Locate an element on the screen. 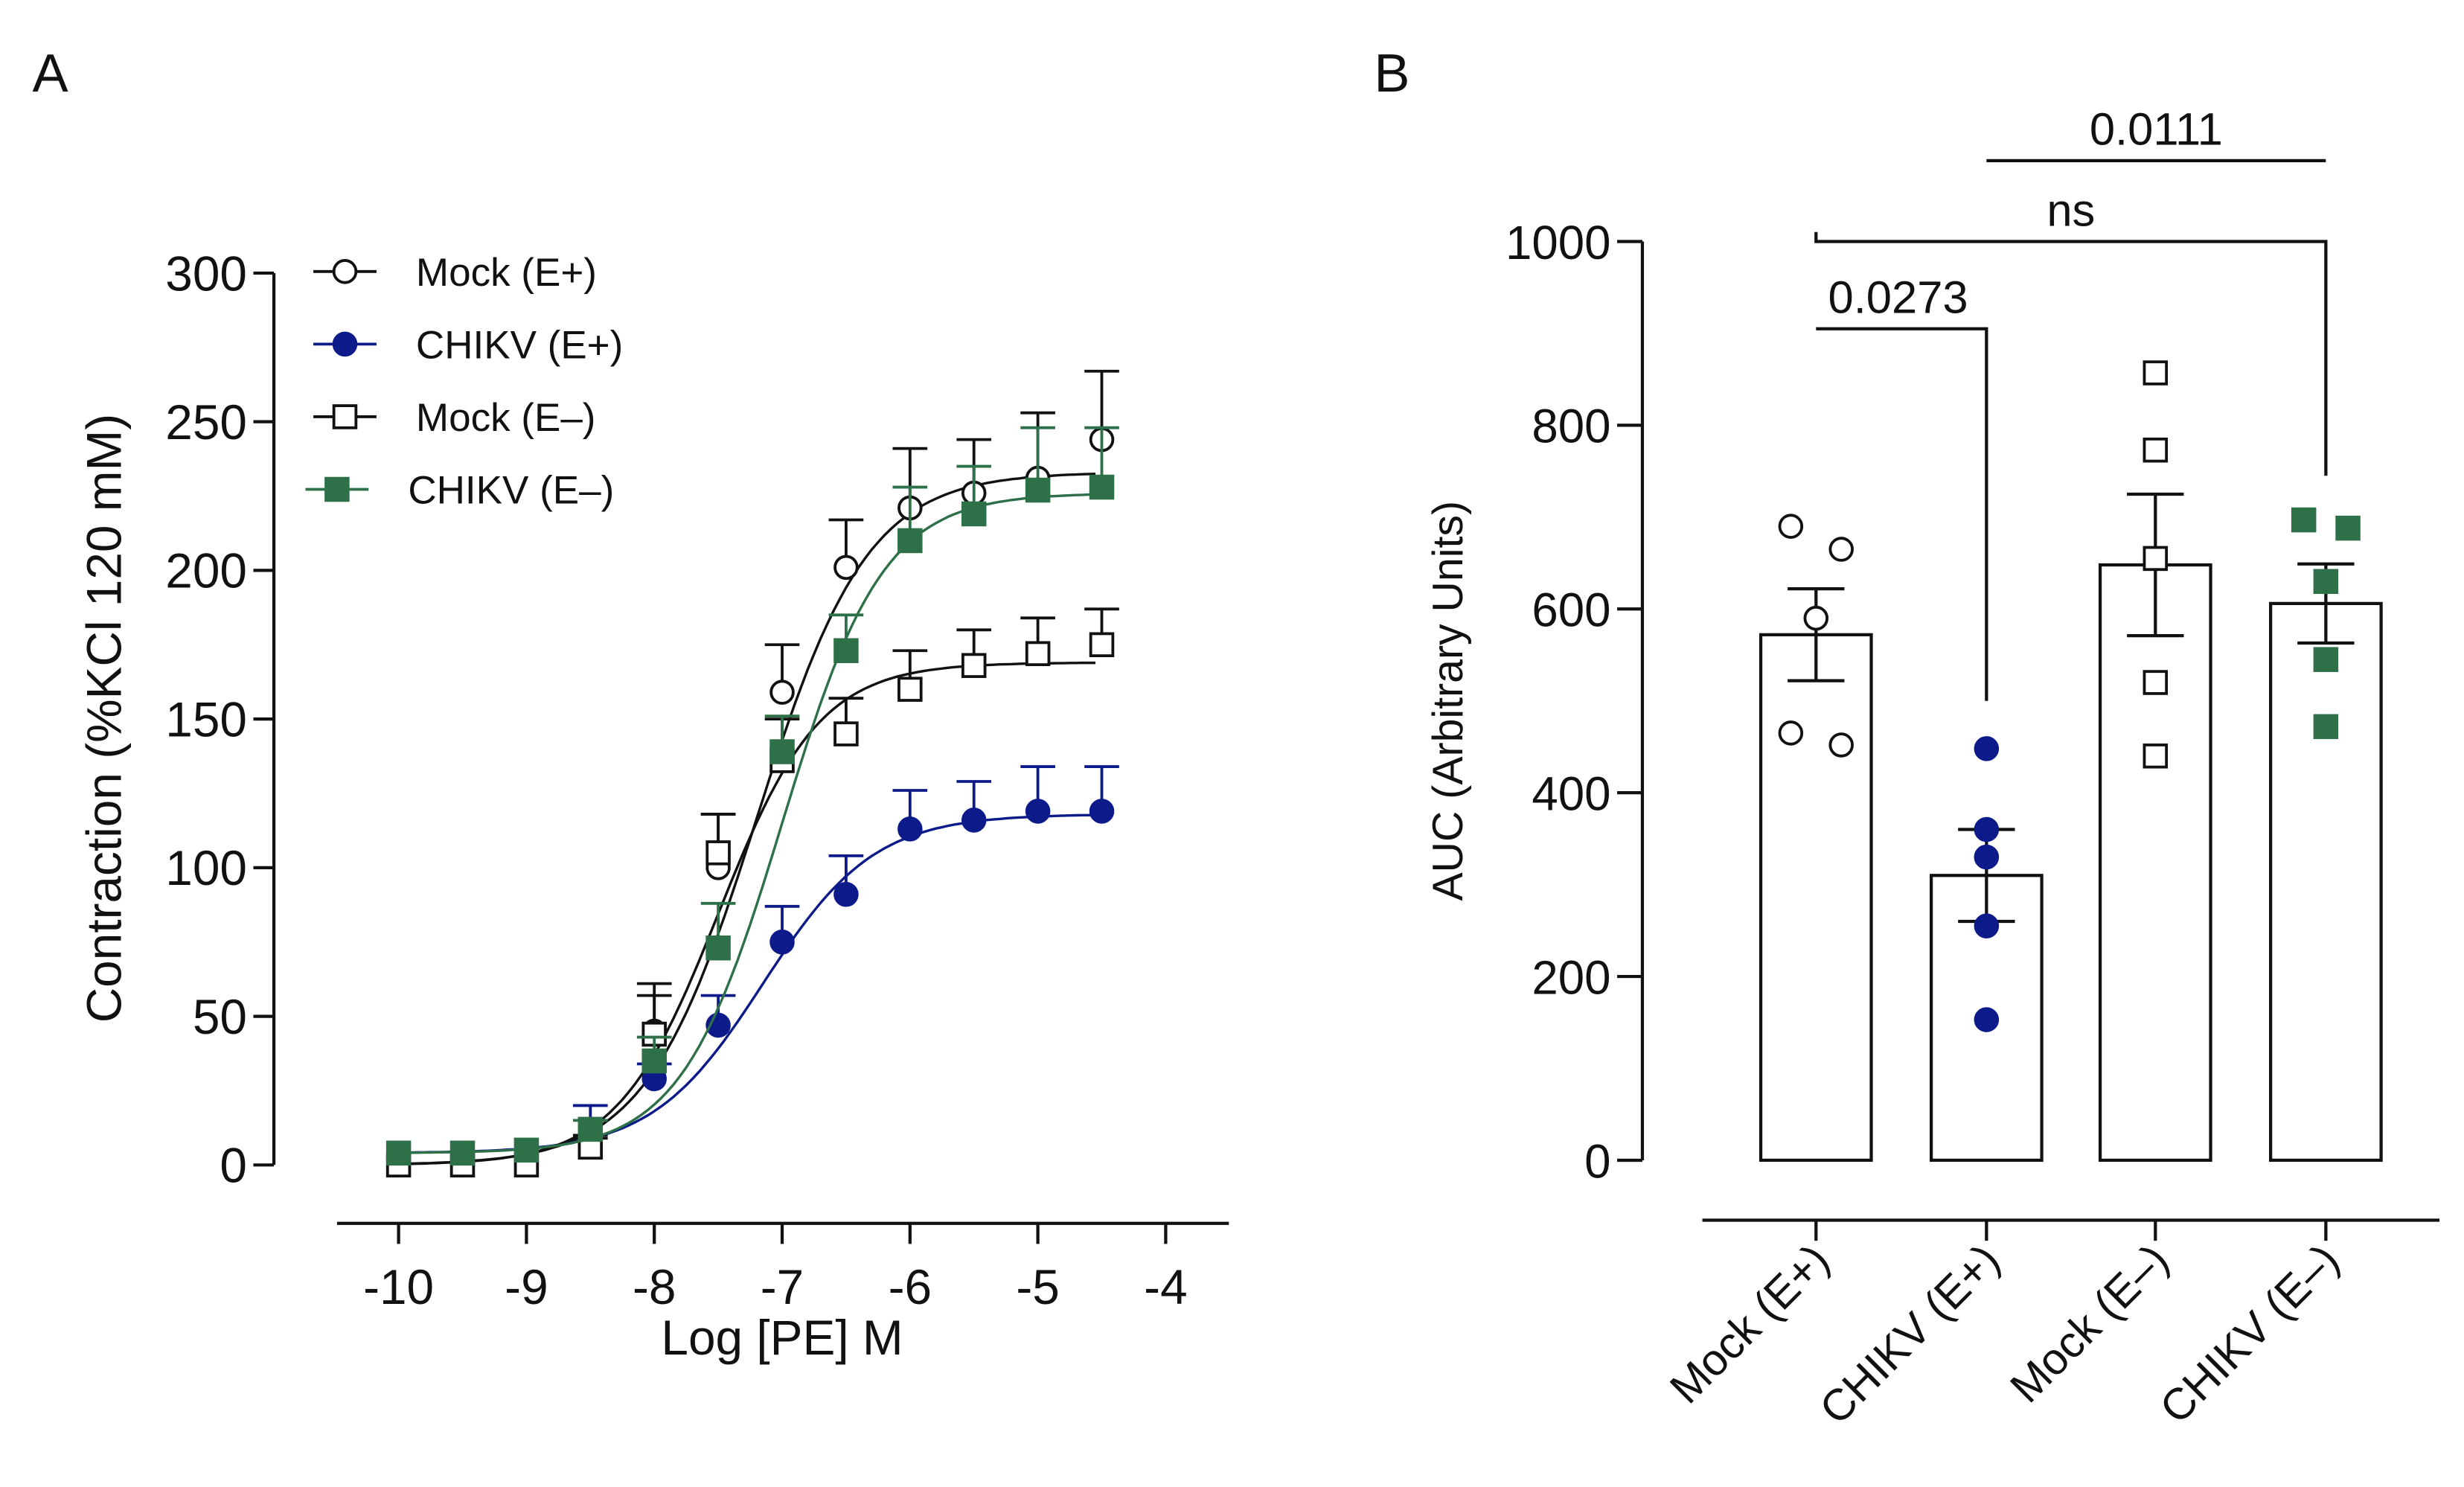 The width and height of the screenshot is (2464, 1487). x-tick-label: CHIKV (E–) is located at coordinates (2249, 1334).